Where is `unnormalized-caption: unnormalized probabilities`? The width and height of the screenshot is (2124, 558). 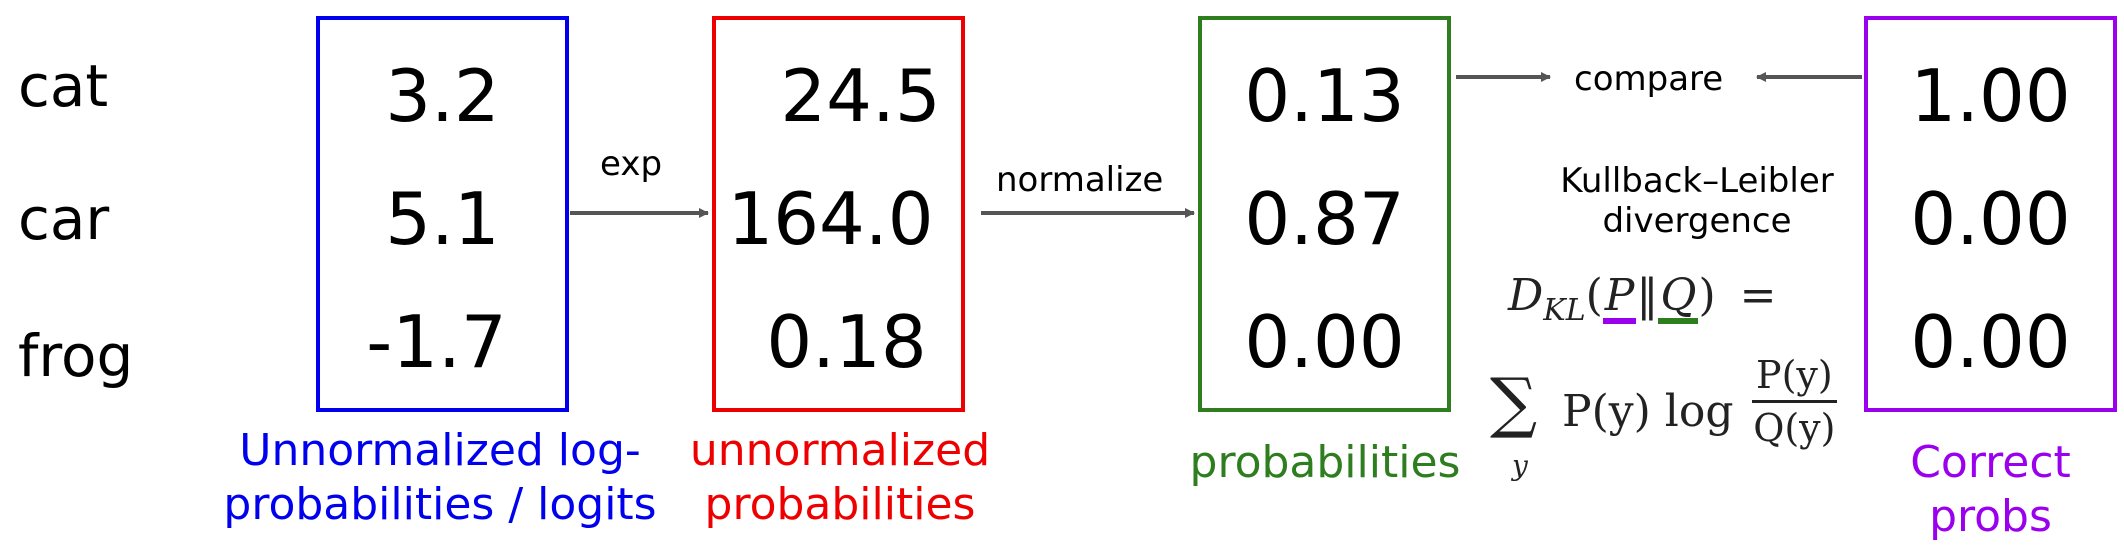 unnormalized-caption: unnormalized probabilities is located at coordinates (840, 478).